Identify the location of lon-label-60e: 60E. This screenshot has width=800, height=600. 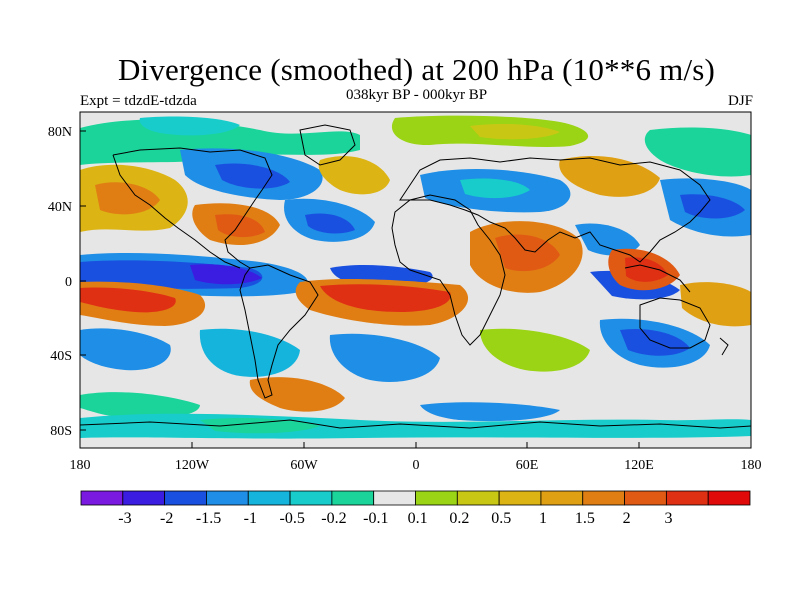
(527, 465).